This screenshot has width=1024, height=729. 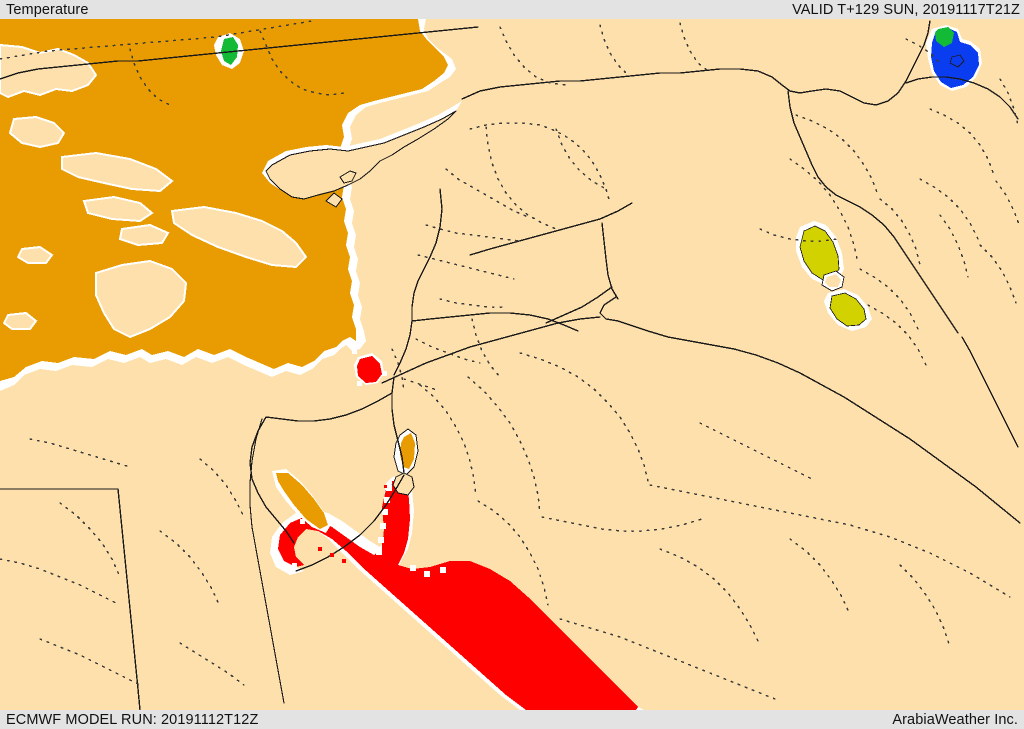 I want to click on lake-tharthar, so click(x=820, y=253).